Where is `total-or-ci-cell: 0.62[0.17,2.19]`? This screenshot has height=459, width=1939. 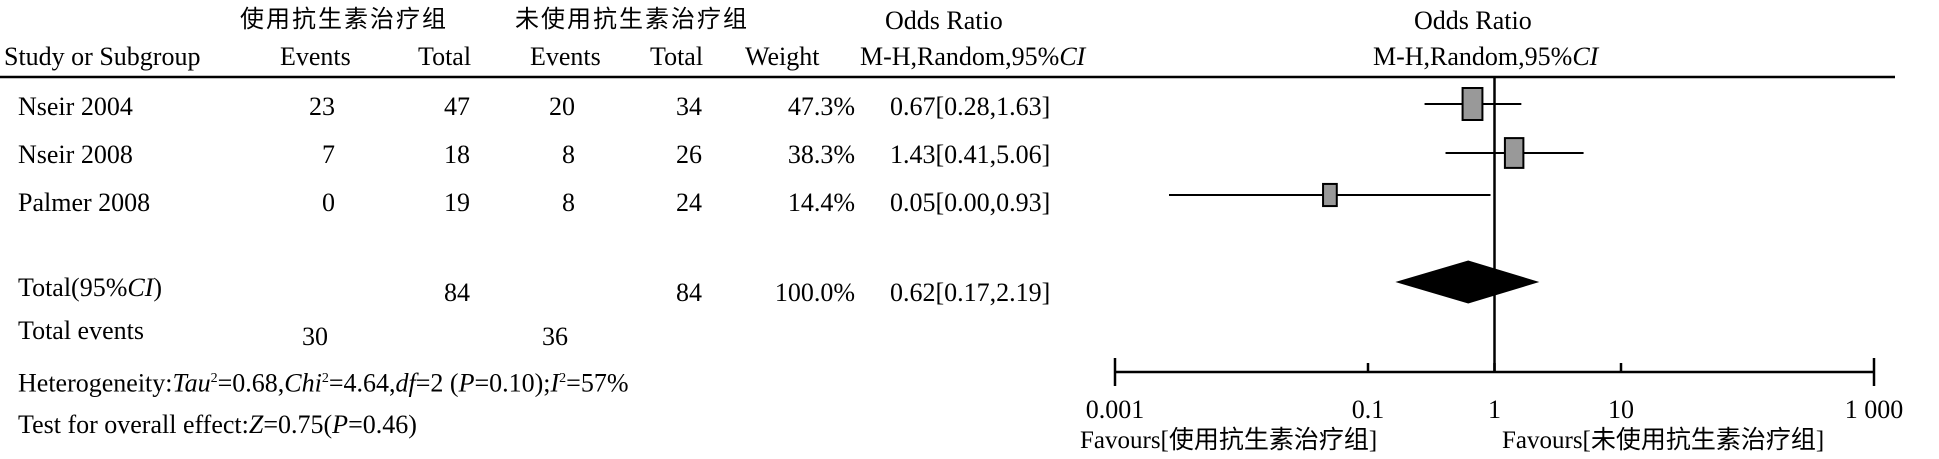
total-or-ci-cell: 0.62[0.17,2.19] is located at coordinates (970, 292).